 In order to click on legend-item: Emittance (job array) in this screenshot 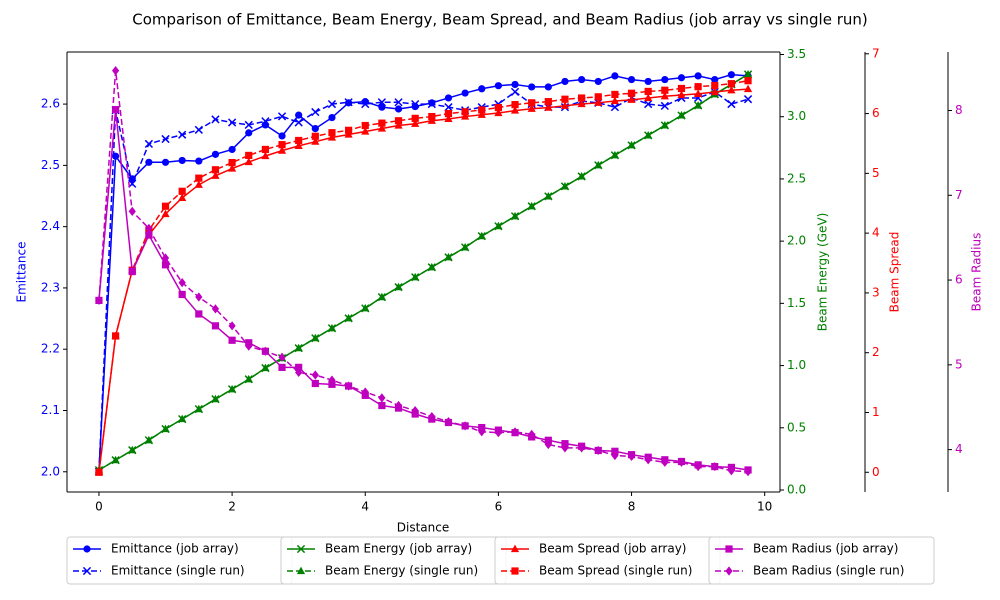, I will do `click(156, 549)`.